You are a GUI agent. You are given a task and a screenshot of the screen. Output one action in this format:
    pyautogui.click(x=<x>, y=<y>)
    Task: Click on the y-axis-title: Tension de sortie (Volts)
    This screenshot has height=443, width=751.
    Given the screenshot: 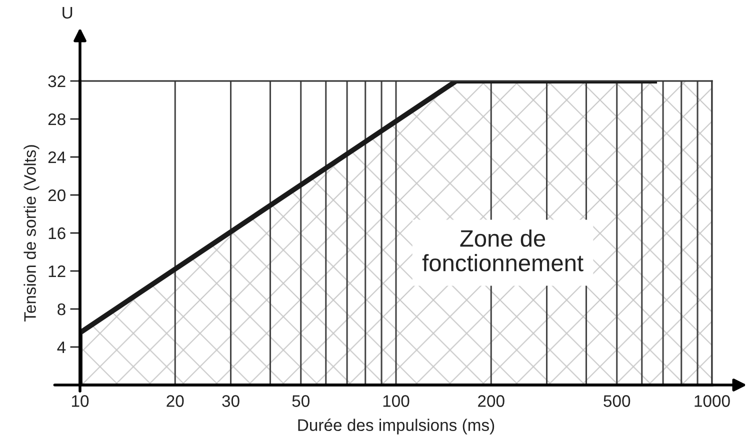 What is the action you would take?
    pyautogui.click(x=32, y=233)
    